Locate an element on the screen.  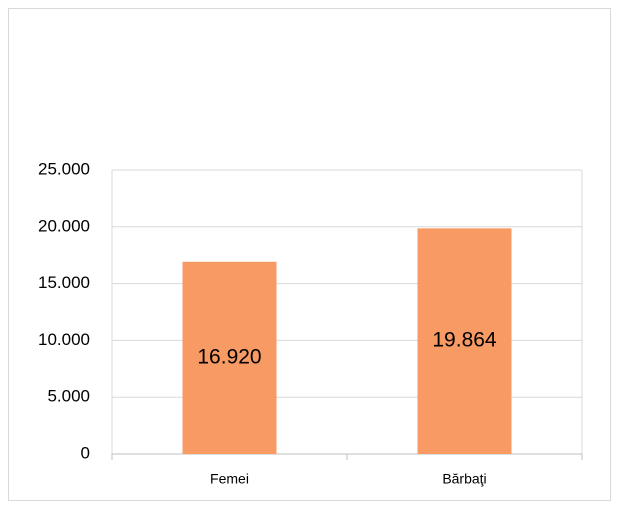
value-label: 16.920 is located at coordinates (229, 356).